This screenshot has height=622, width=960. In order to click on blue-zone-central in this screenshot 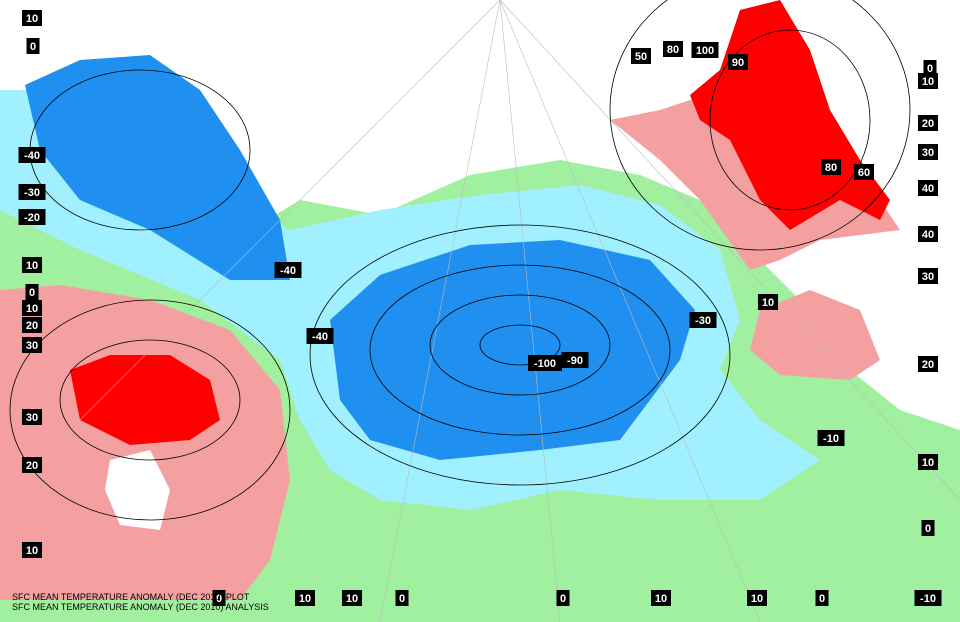, I will do `click(512, 350)`.